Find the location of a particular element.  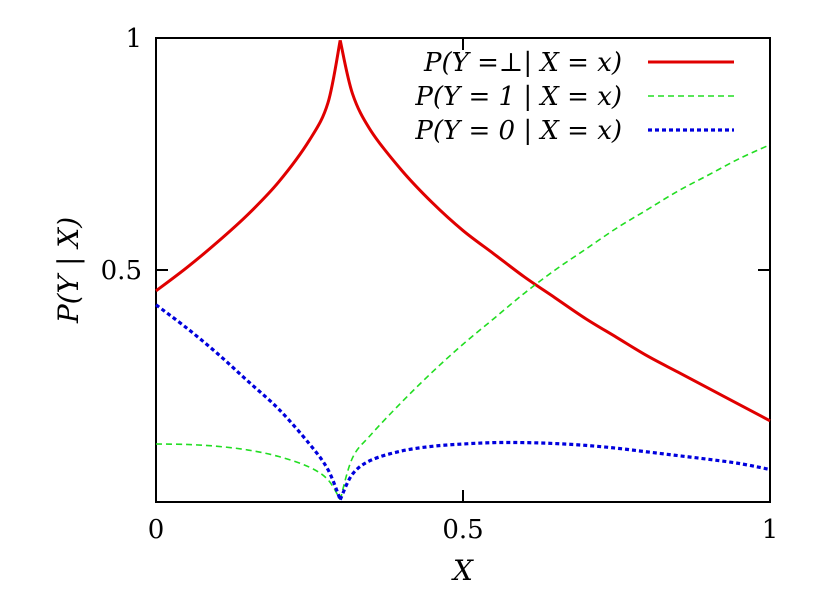

legend-label-1: P(Y = 1 | X = x) is located at coordinates (518, 97).